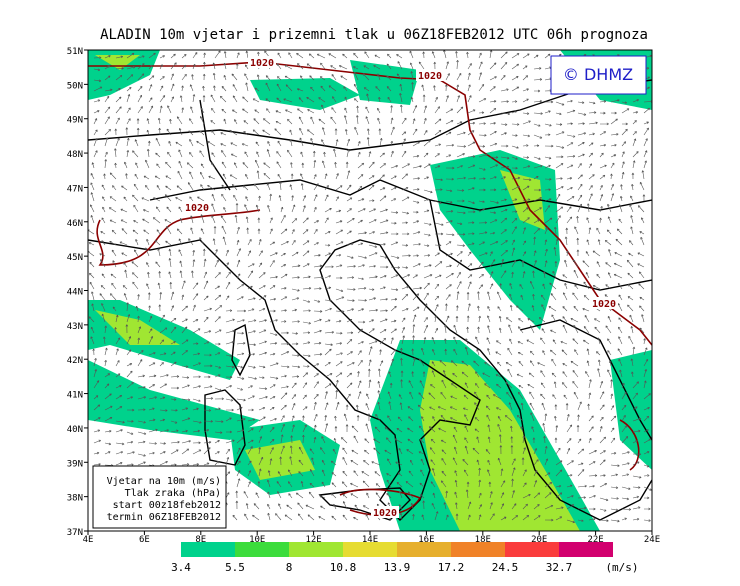  I want to click on lat-label: 50N, so click(75, 86).